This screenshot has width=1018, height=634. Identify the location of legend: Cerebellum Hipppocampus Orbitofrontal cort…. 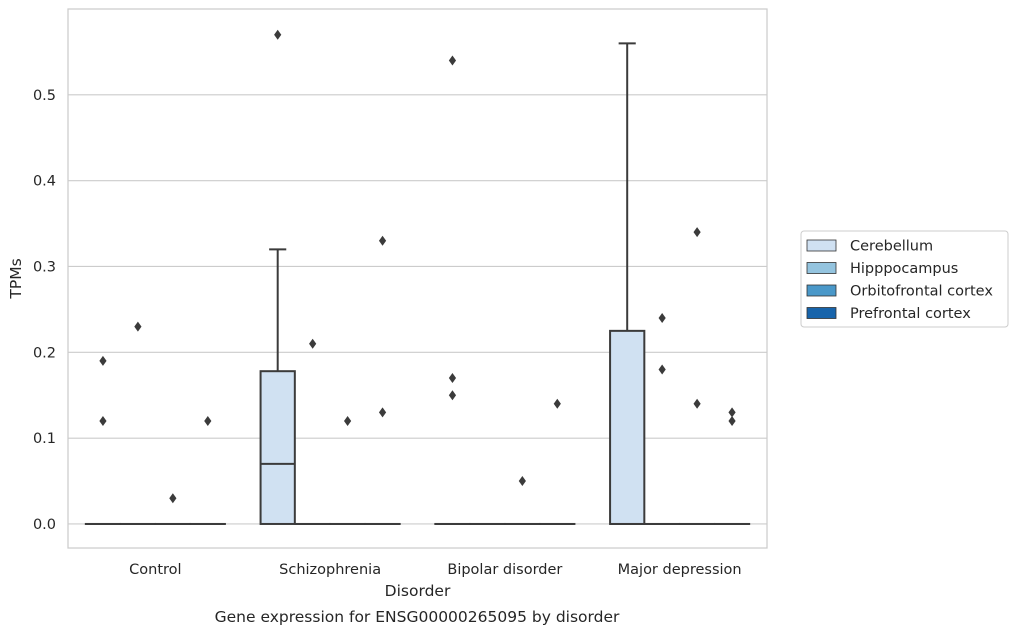
(904, 279).